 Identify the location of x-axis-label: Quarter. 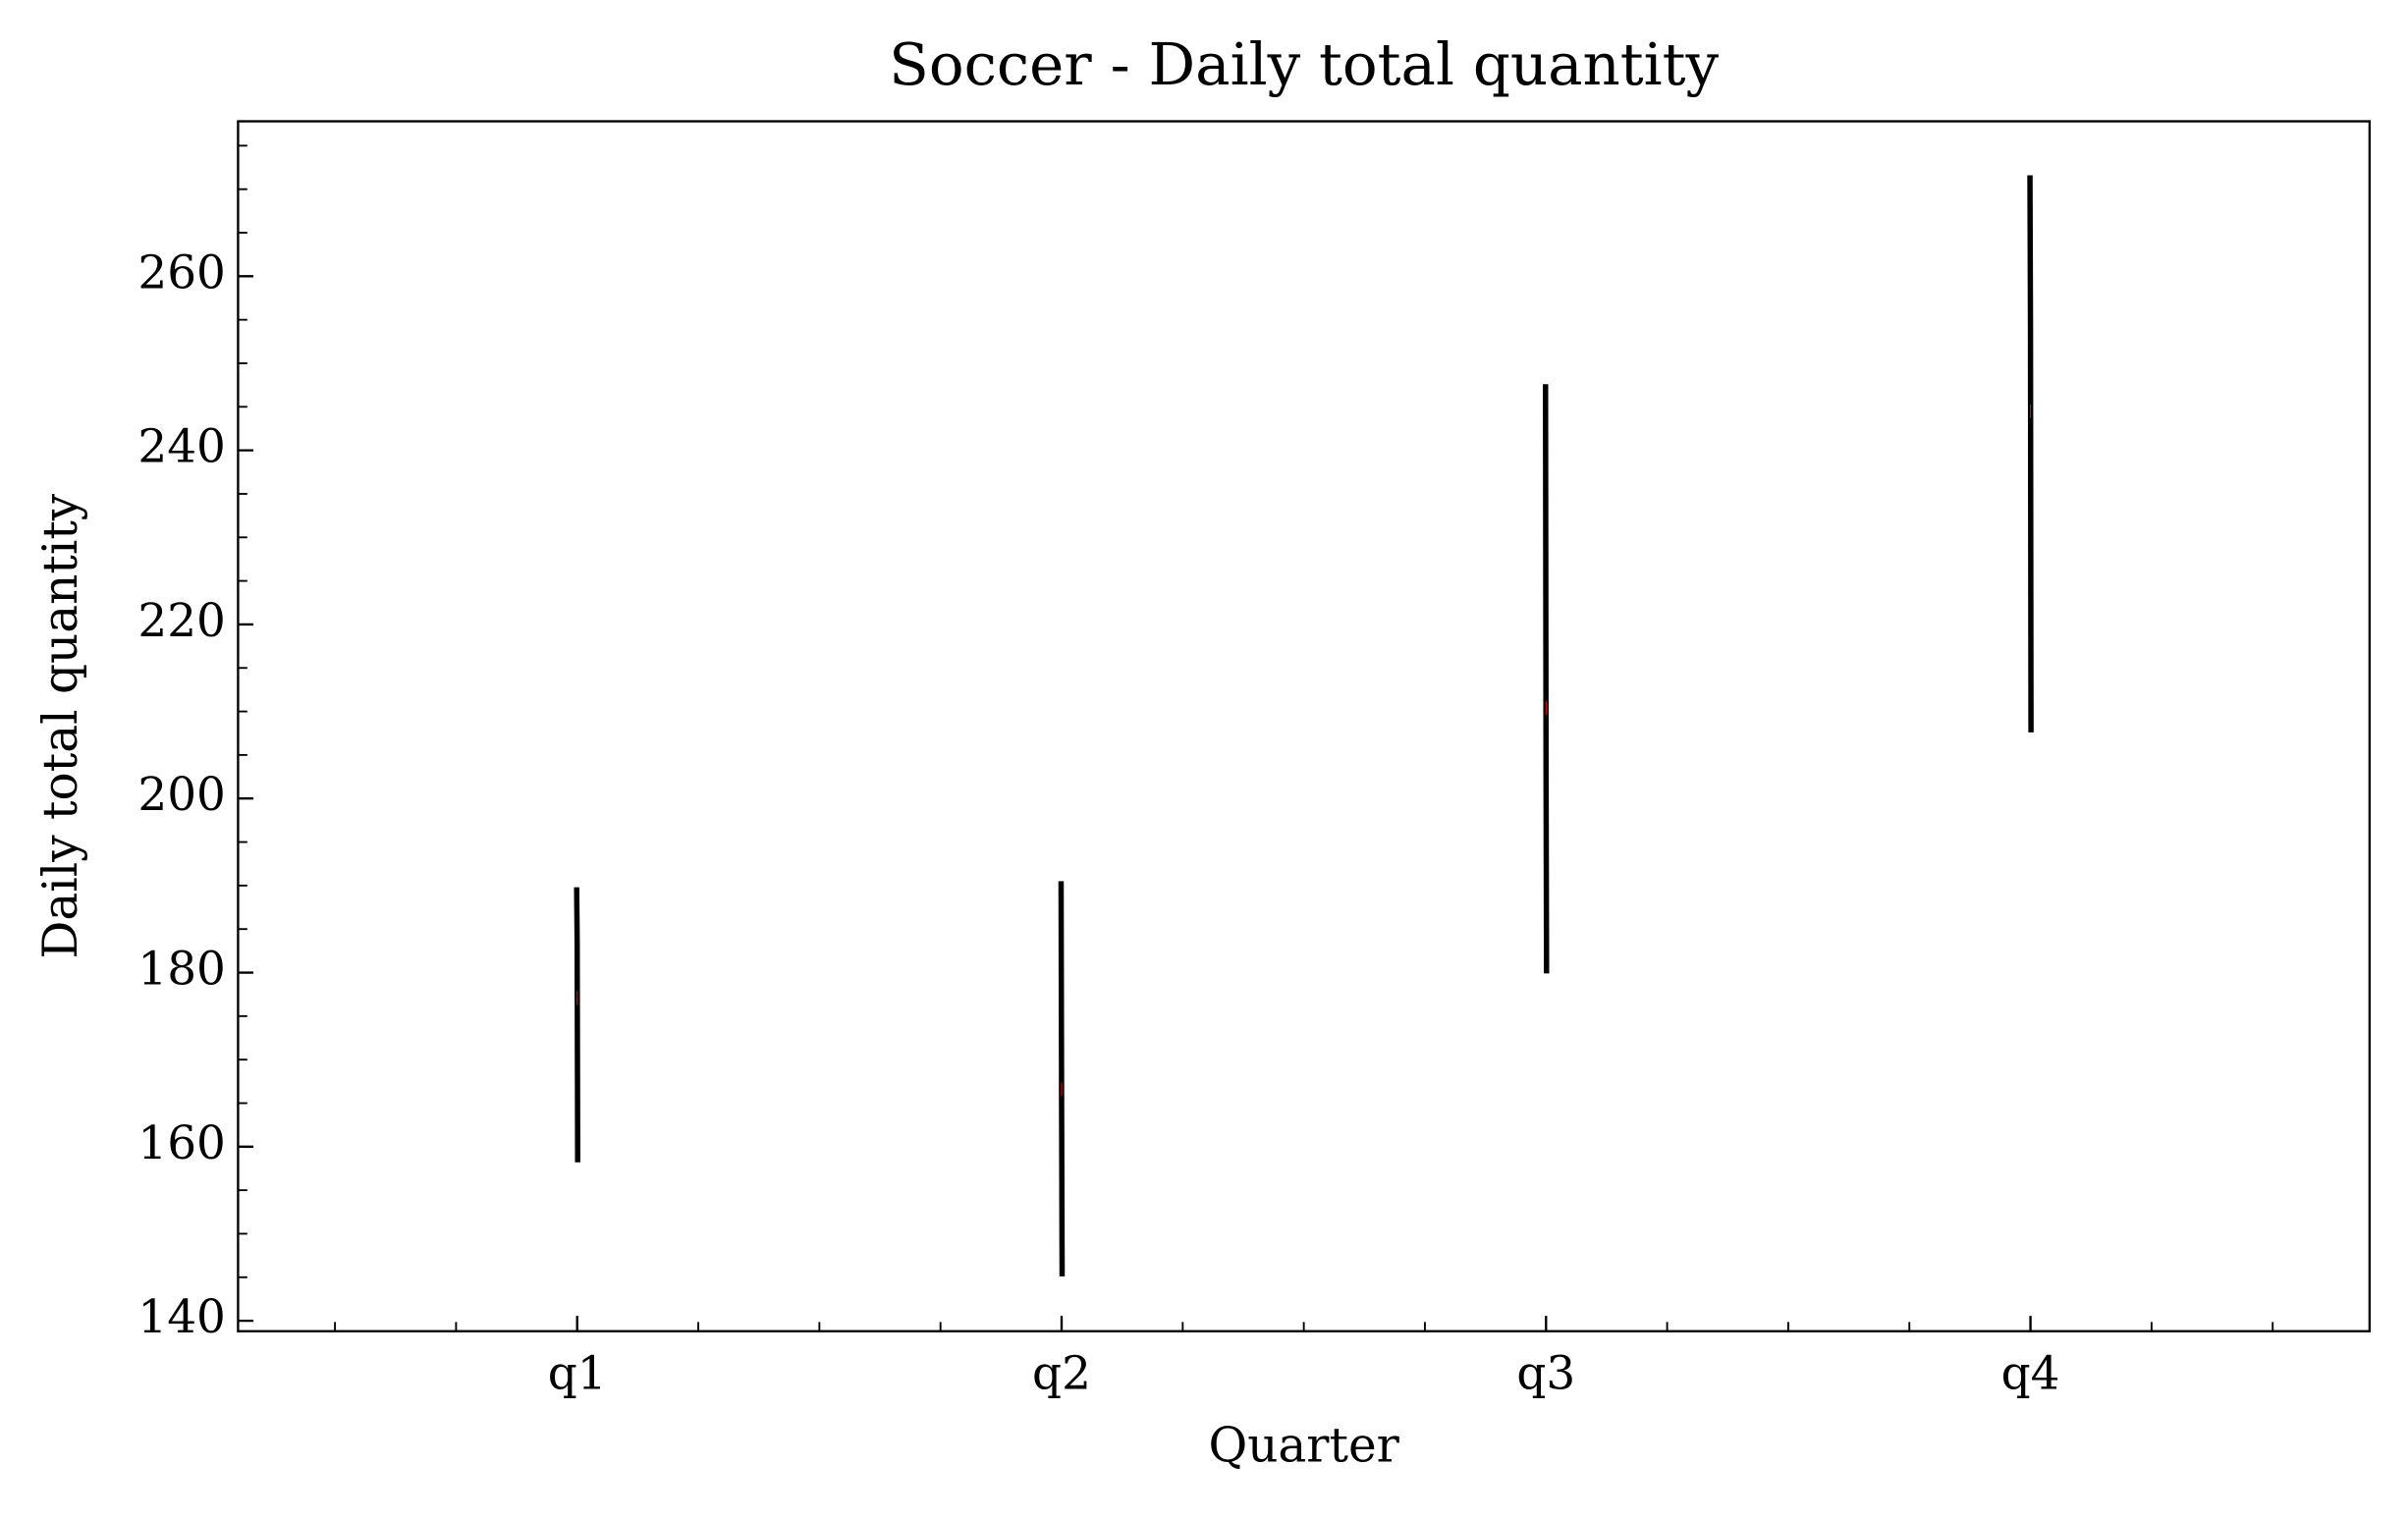
(1304, 1446).